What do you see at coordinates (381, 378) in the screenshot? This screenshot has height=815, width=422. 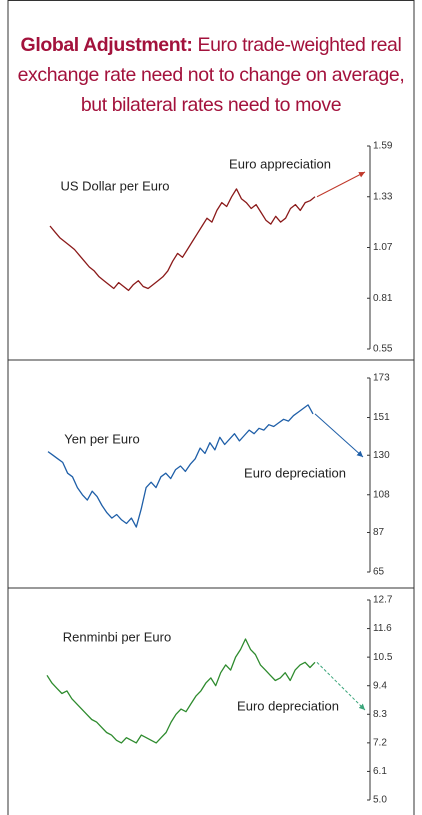 I see `y-tick-label: 173` at bounding box center [381, 378].